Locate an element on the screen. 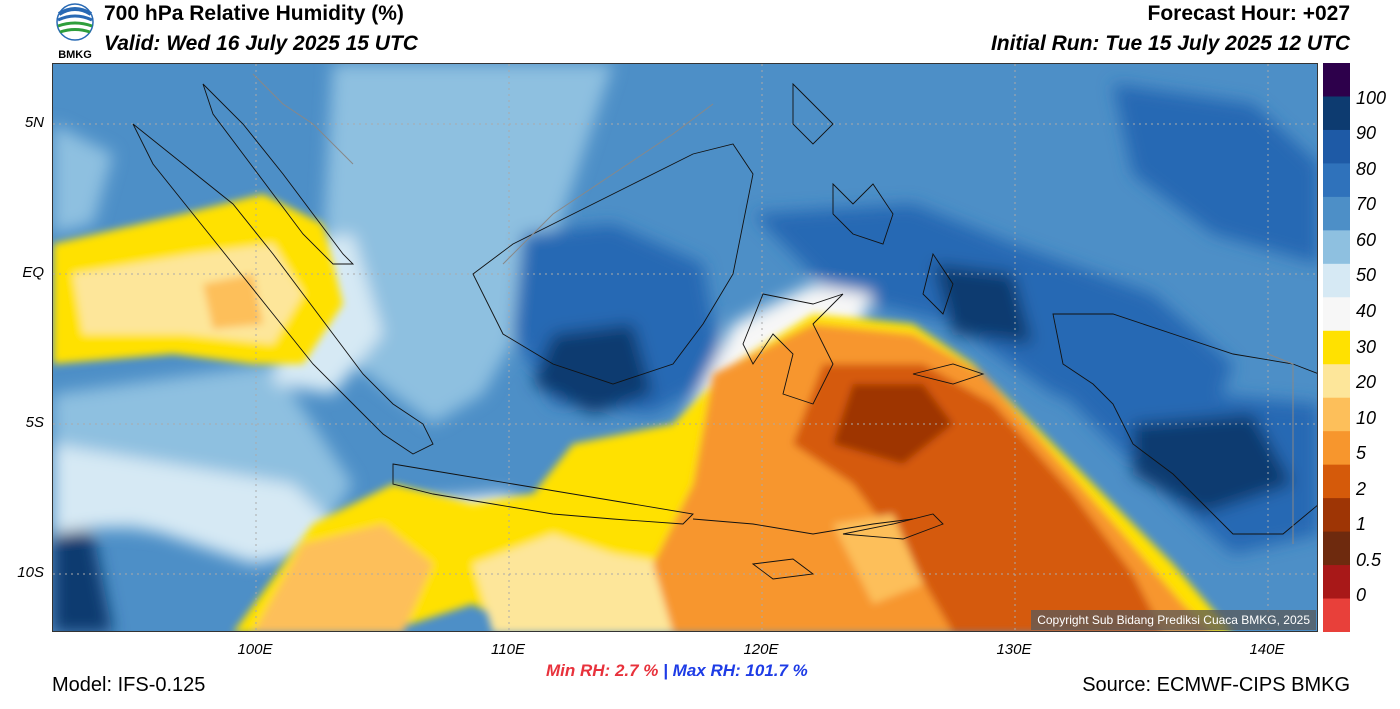 This screenshot has height=709, width=1400. lon-label-100e: 100E is located at coordinates (255, 649).